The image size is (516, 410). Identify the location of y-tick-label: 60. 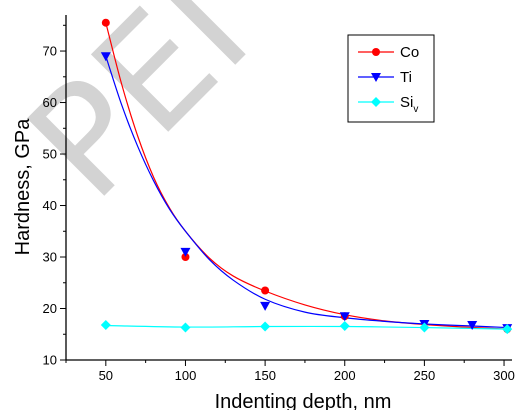
(50, 102).